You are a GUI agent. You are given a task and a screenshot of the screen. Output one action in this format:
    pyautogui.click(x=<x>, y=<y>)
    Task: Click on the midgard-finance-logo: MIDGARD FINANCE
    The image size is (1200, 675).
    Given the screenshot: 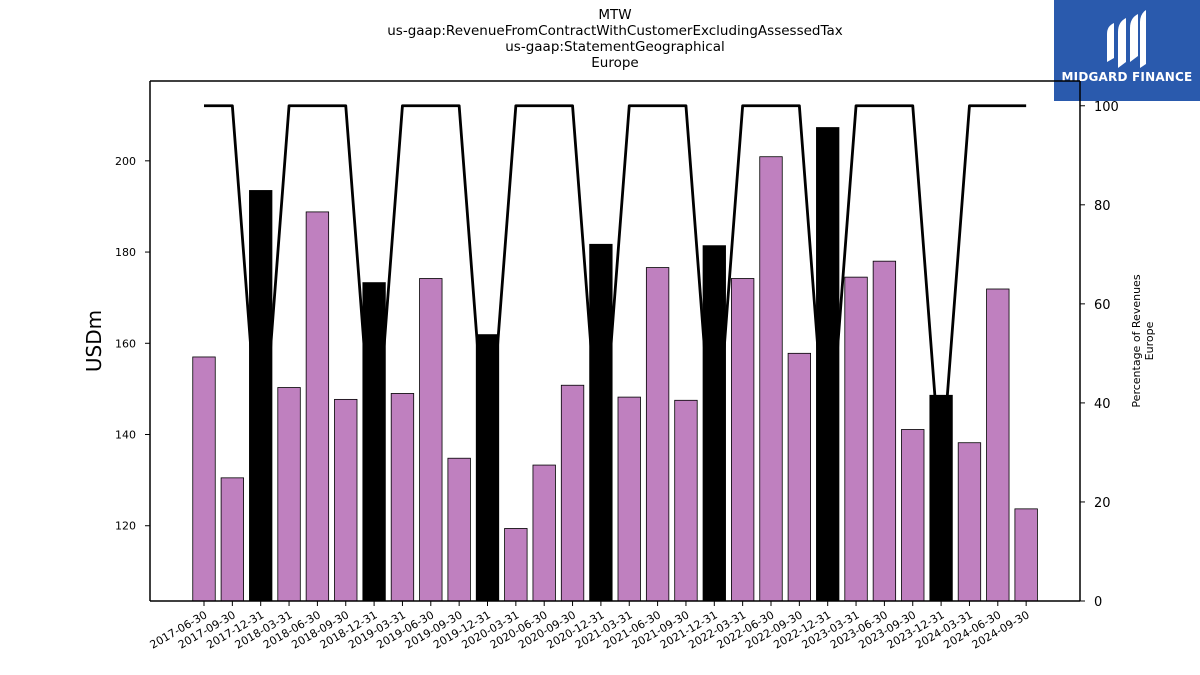 What is the action you would take?
    pyautogui.click(x=1127, y=50)
    